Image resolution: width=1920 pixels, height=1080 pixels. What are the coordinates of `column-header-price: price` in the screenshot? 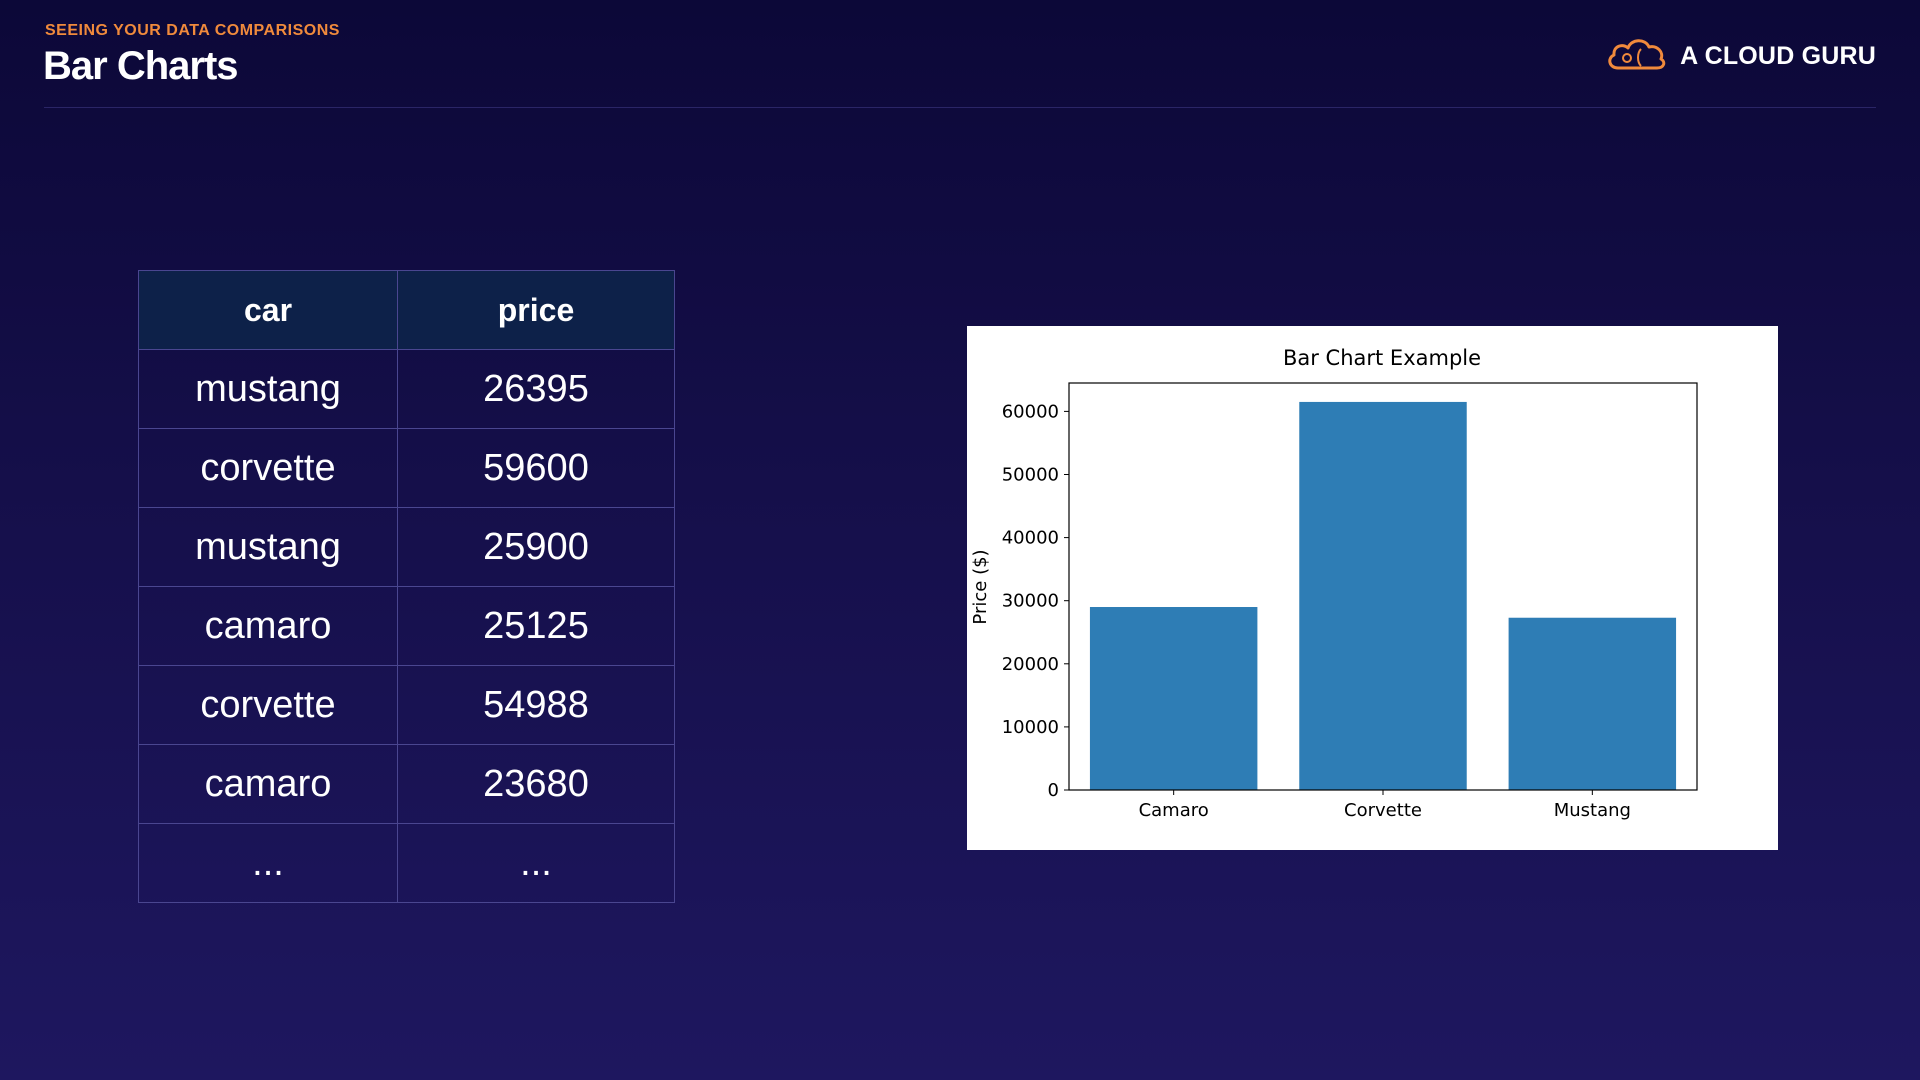 It's located at (536, 310).